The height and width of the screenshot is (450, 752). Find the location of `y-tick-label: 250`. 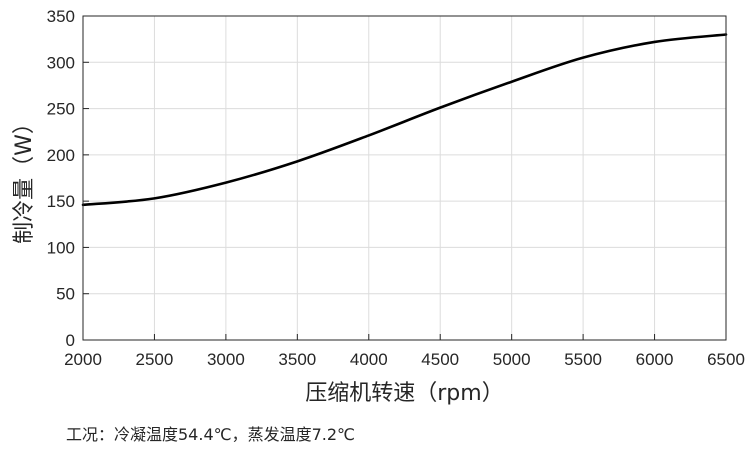

y-tick-label: 250 is located at coordinates (61, 109).